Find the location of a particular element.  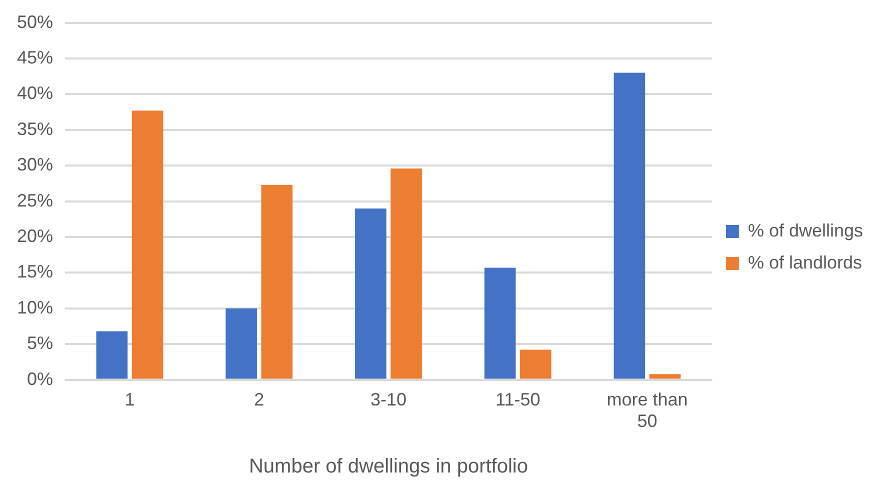

x-tick-label: more than 50 is located at coordinates (647, 411).